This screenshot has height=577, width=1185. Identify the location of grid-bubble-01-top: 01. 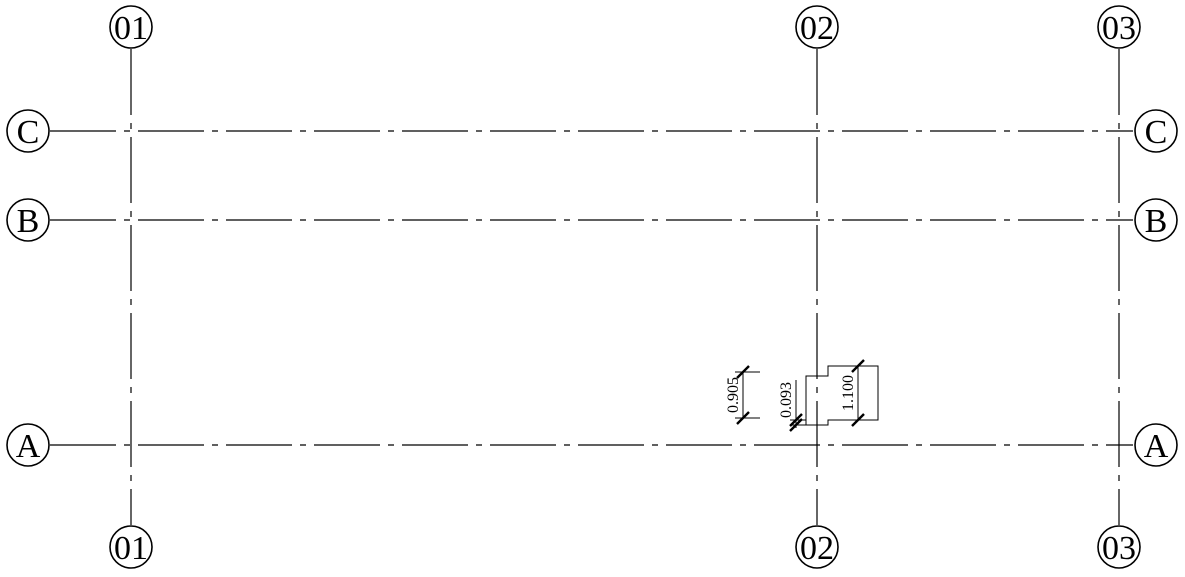
(131, 27).